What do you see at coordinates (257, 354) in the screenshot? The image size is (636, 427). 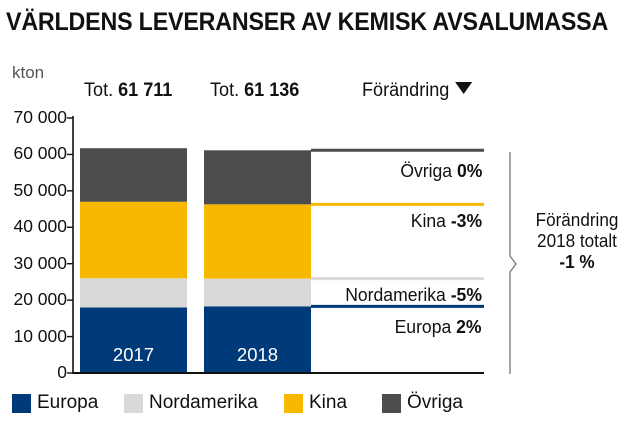 I see `bar-category-label: 2018` at bounding box center [257, 354].